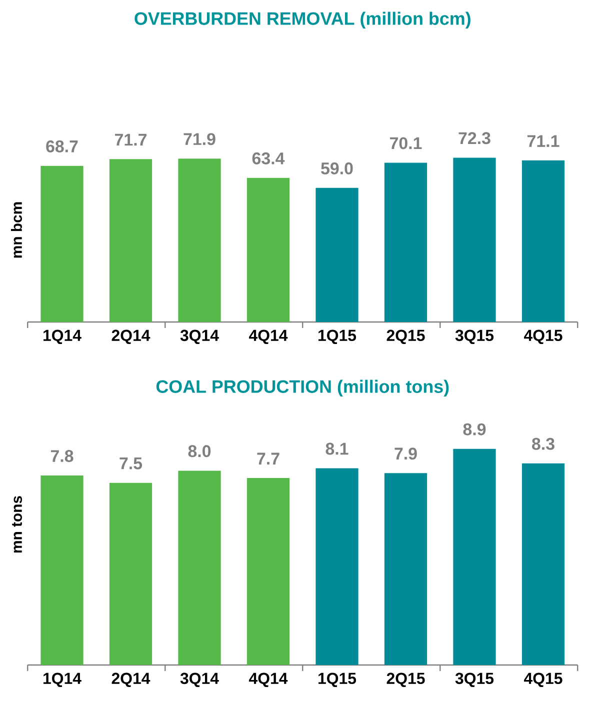  What do you see at coordinates (543, 141) in the screenshot?
I see `data-label: 71.1` at bounding box center [543, 141].